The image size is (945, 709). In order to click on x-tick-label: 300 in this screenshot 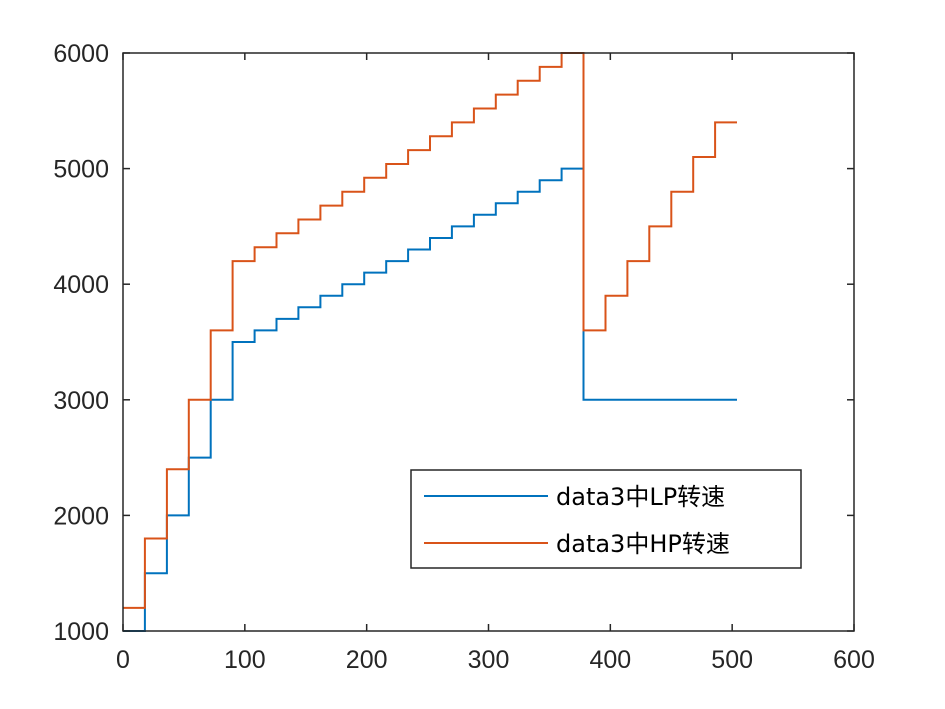, I will do `click(489, 660)`.